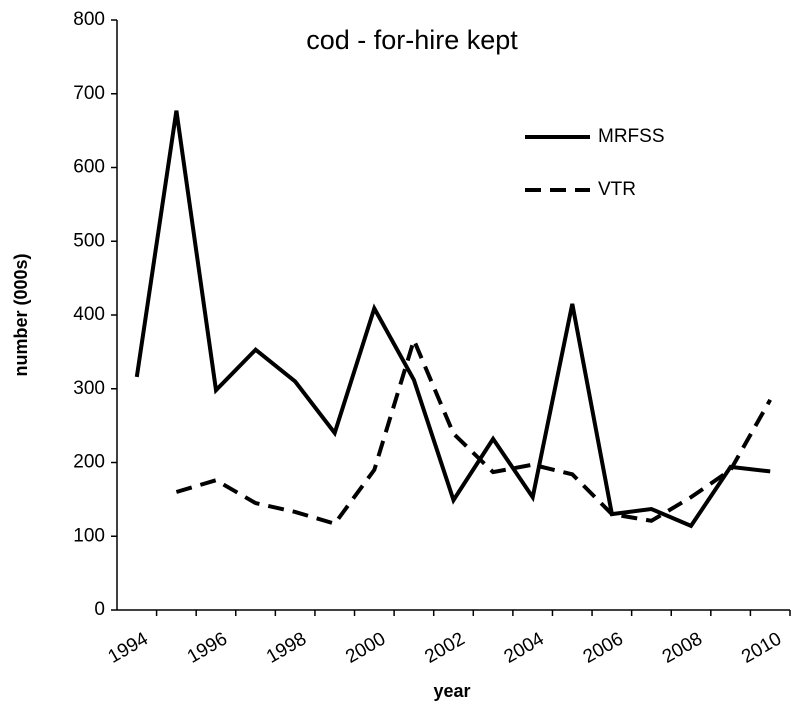  What do you see at coordinates (286, 647) in the screenshot?
I see `x-tick-label: 1998` at bounding box center [286, 647].